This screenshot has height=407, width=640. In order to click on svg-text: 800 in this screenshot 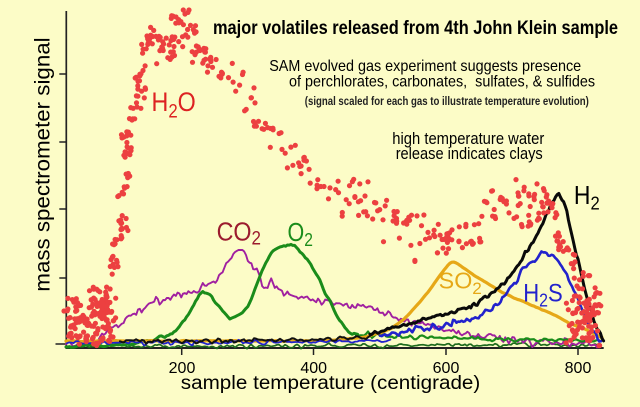, I will do `click(578, 368)`.